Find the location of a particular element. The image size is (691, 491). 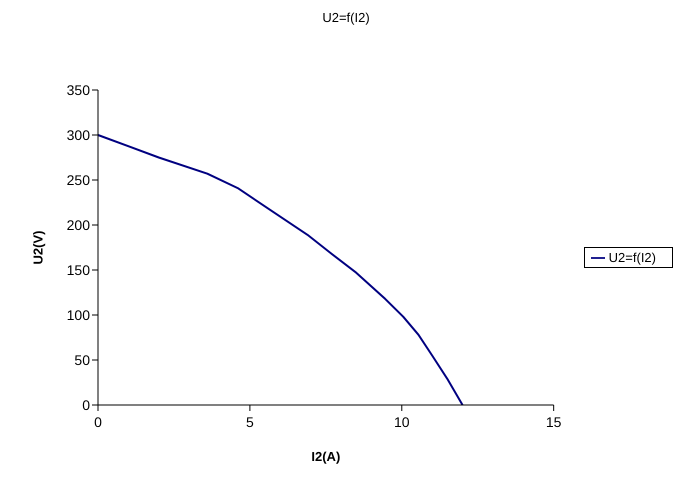

y-tick-label: 150 is located at coordinates (78, 270).